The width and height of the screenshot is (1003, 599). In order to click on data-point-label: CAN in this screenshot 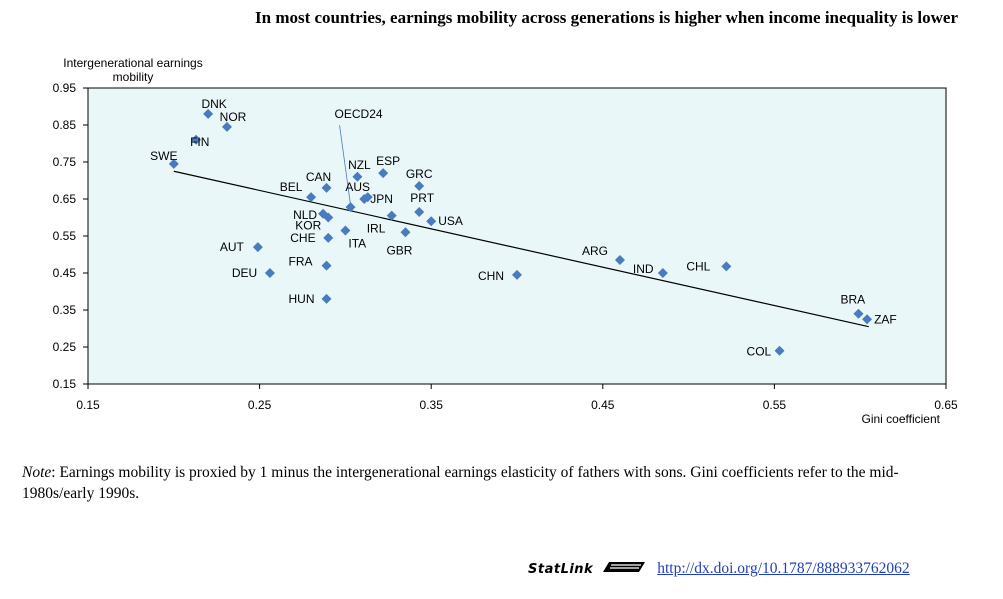, I will do `click(318, 177)`.